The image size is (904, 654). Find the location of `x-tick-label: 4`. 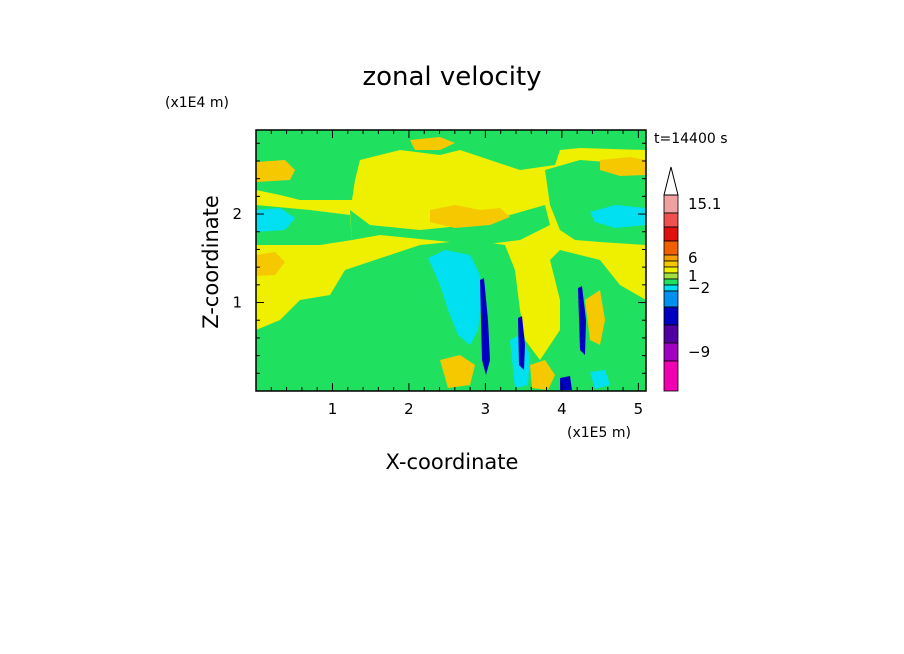

x-tick-label: 4 is located at coordinates (562, 409).